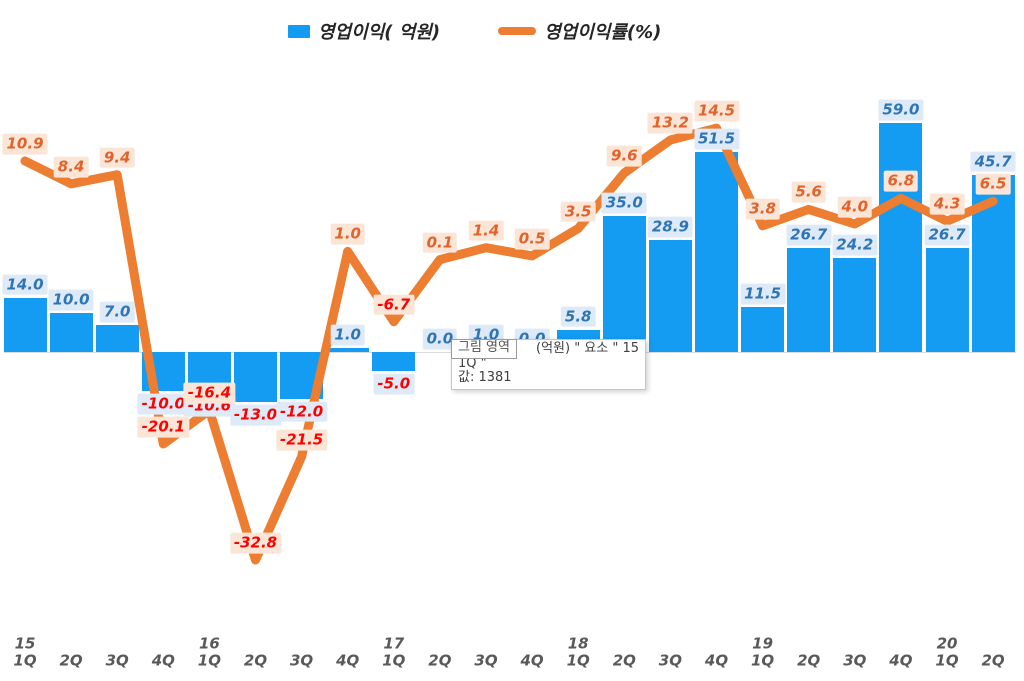 Image resolution: width=1024 pixels, height=681 pixels. Describe the element at coordinates (394, 305) in the screenshot. I see `line-value-label-17 1Q: -6.7` at that location.